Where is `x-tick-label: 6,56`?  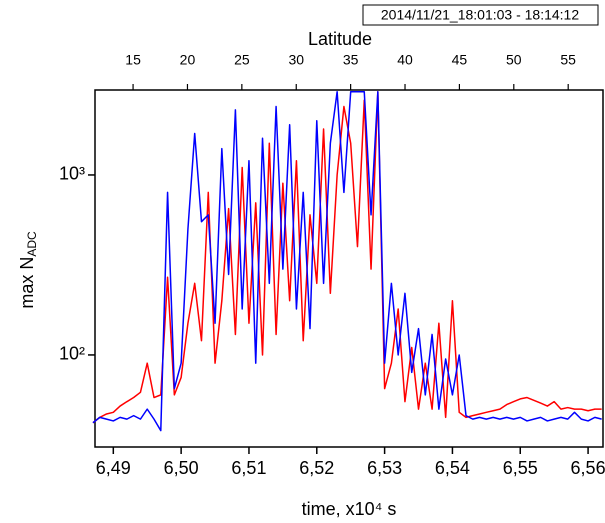 x-tick-label: 6,56 is located at coordinates (588, 468).